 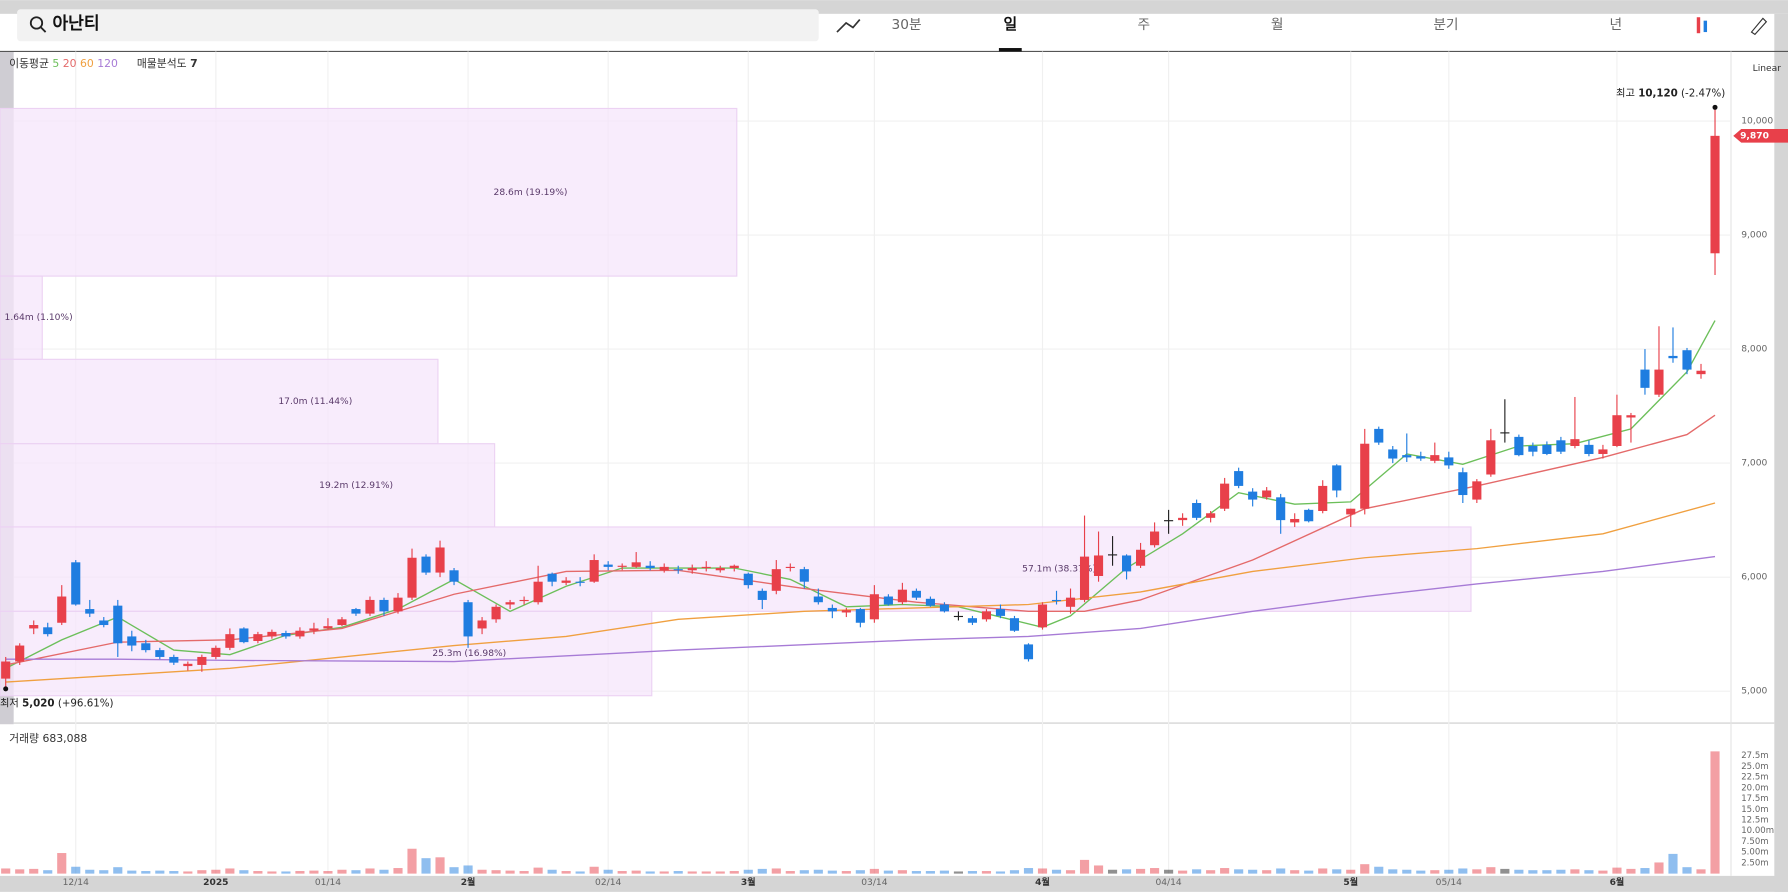 I want to click on volume-profile-label: 17.0m (11.44%), so click(x=315, y=402).